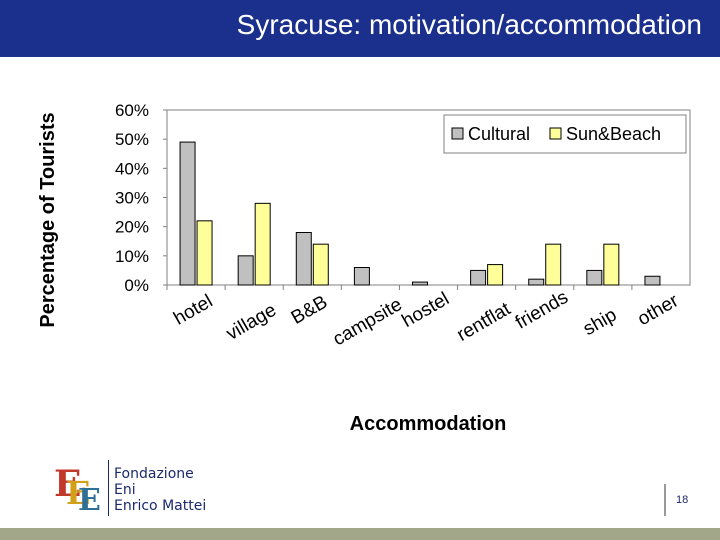 Image resolution: width=720 pixels, height=540 pixels. I want to click on y-tick-label: 60%, so click(132, 110).